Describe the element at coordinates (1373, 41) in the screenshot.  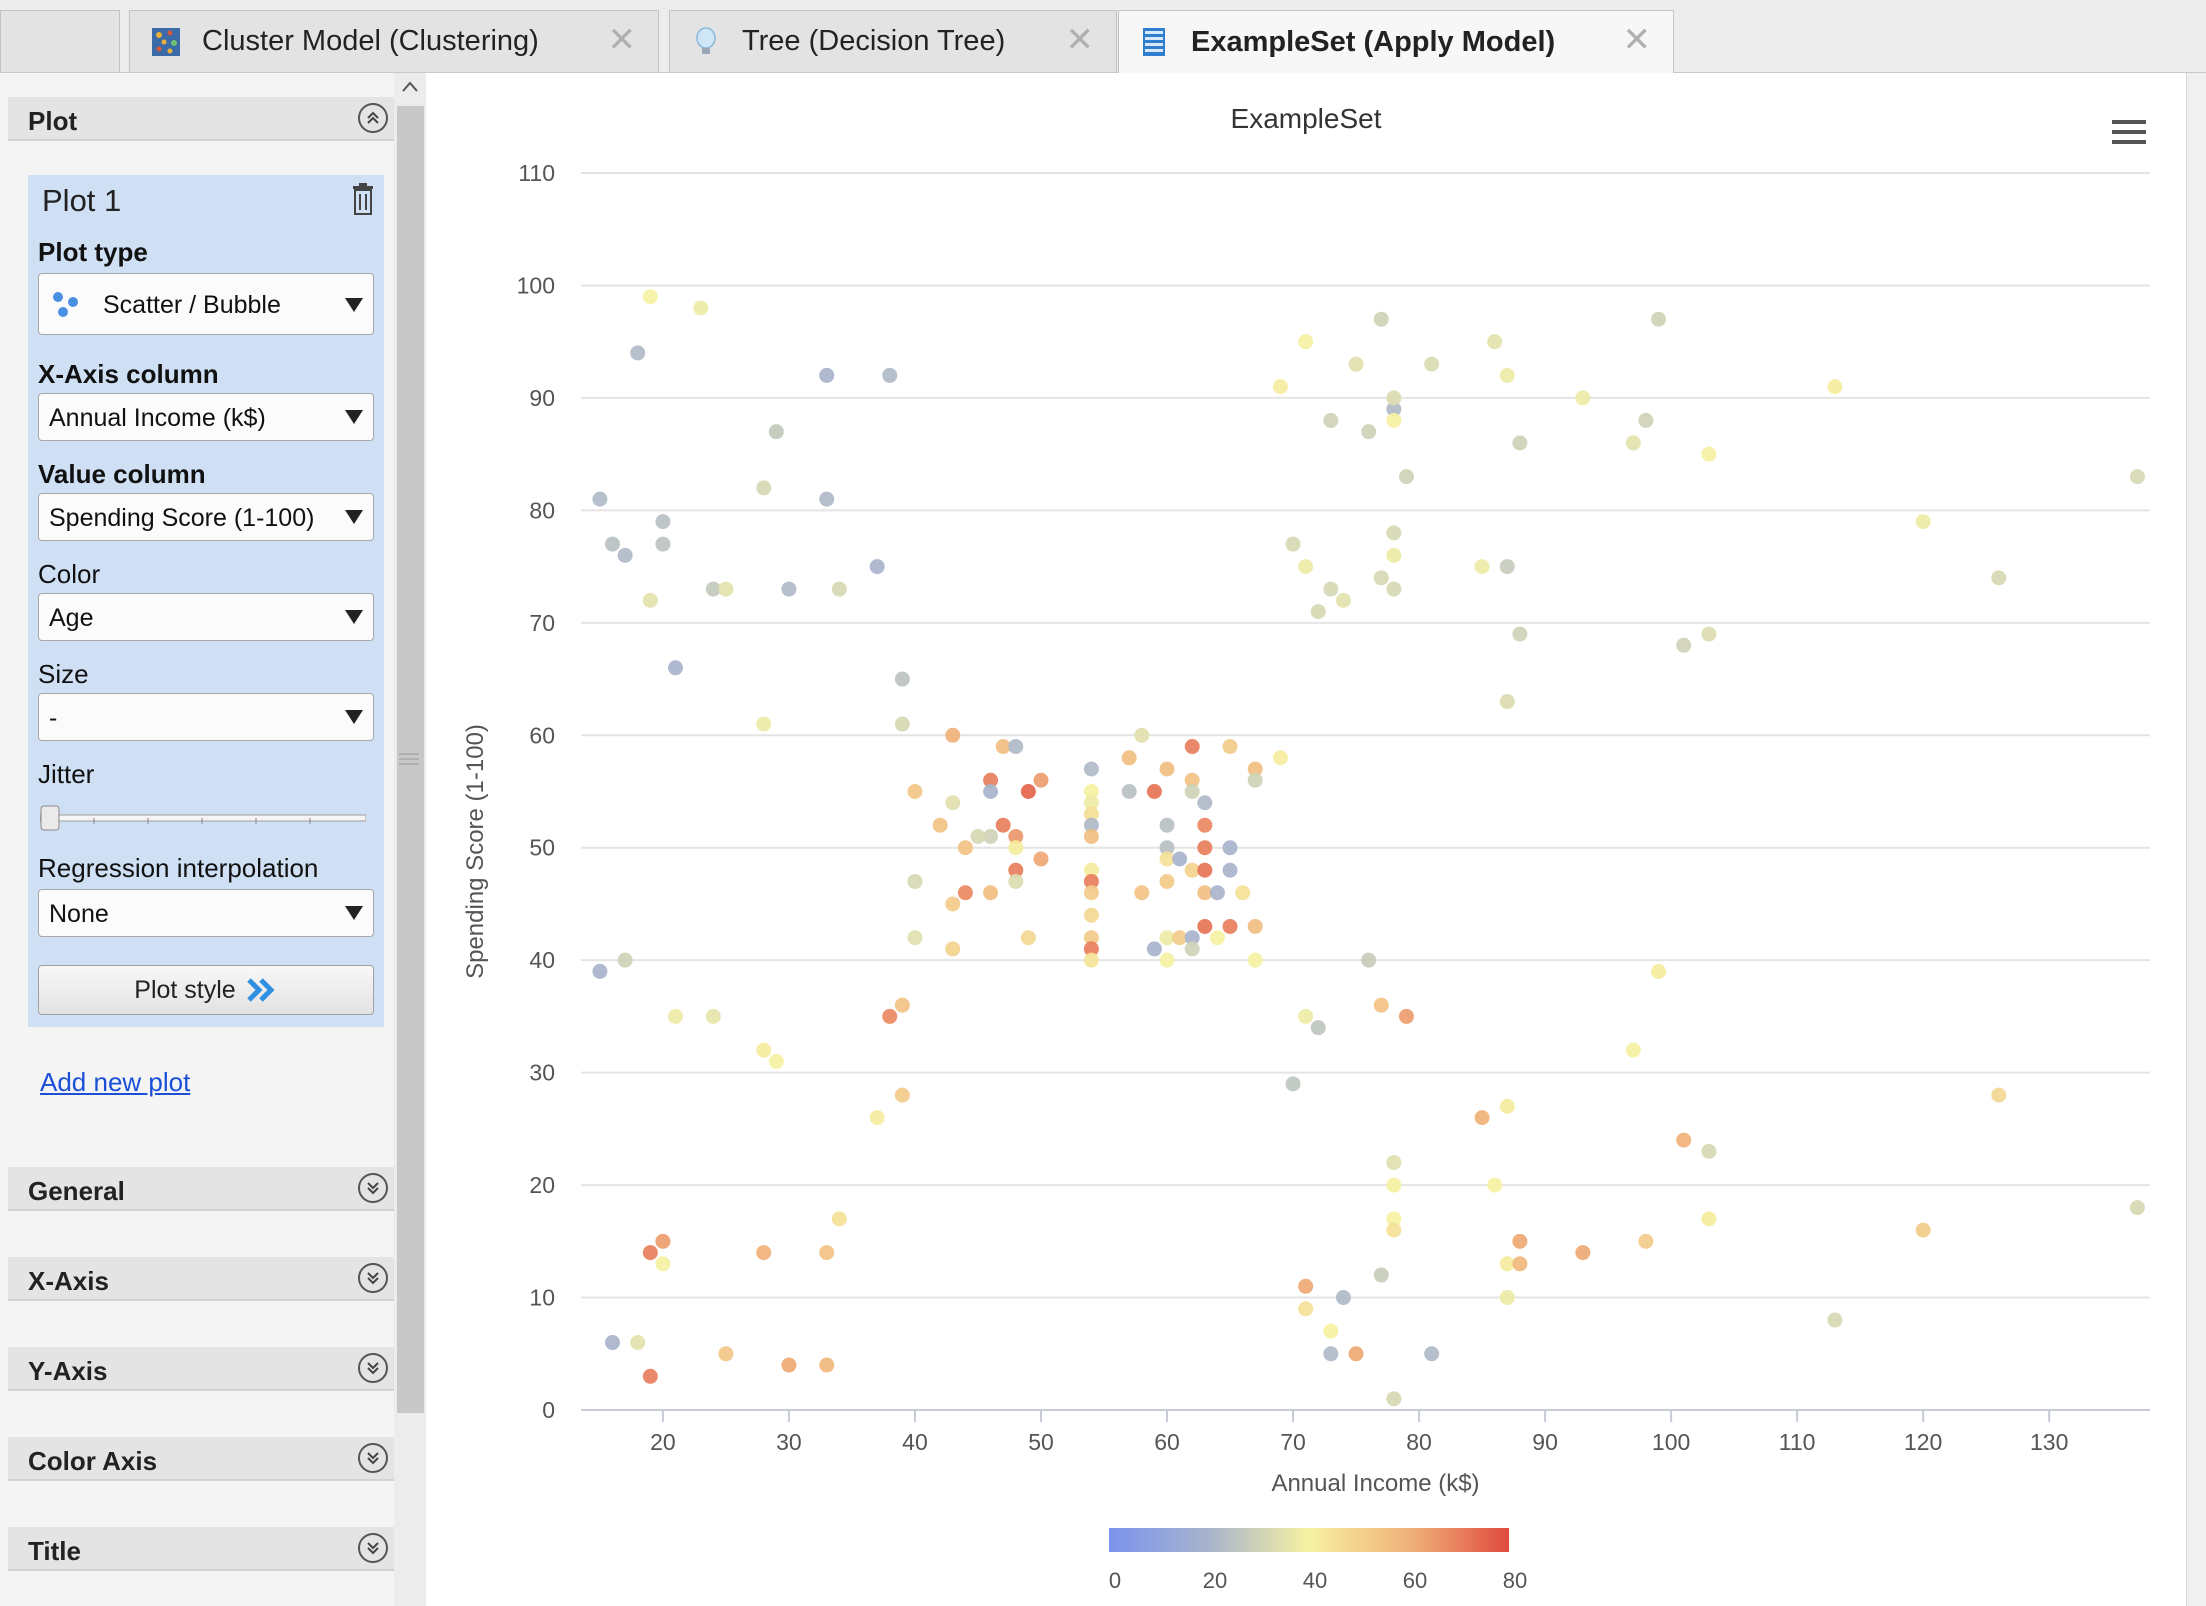
I see `tab-exampleset-label: ExampleSet (Apply Model)` at that location.